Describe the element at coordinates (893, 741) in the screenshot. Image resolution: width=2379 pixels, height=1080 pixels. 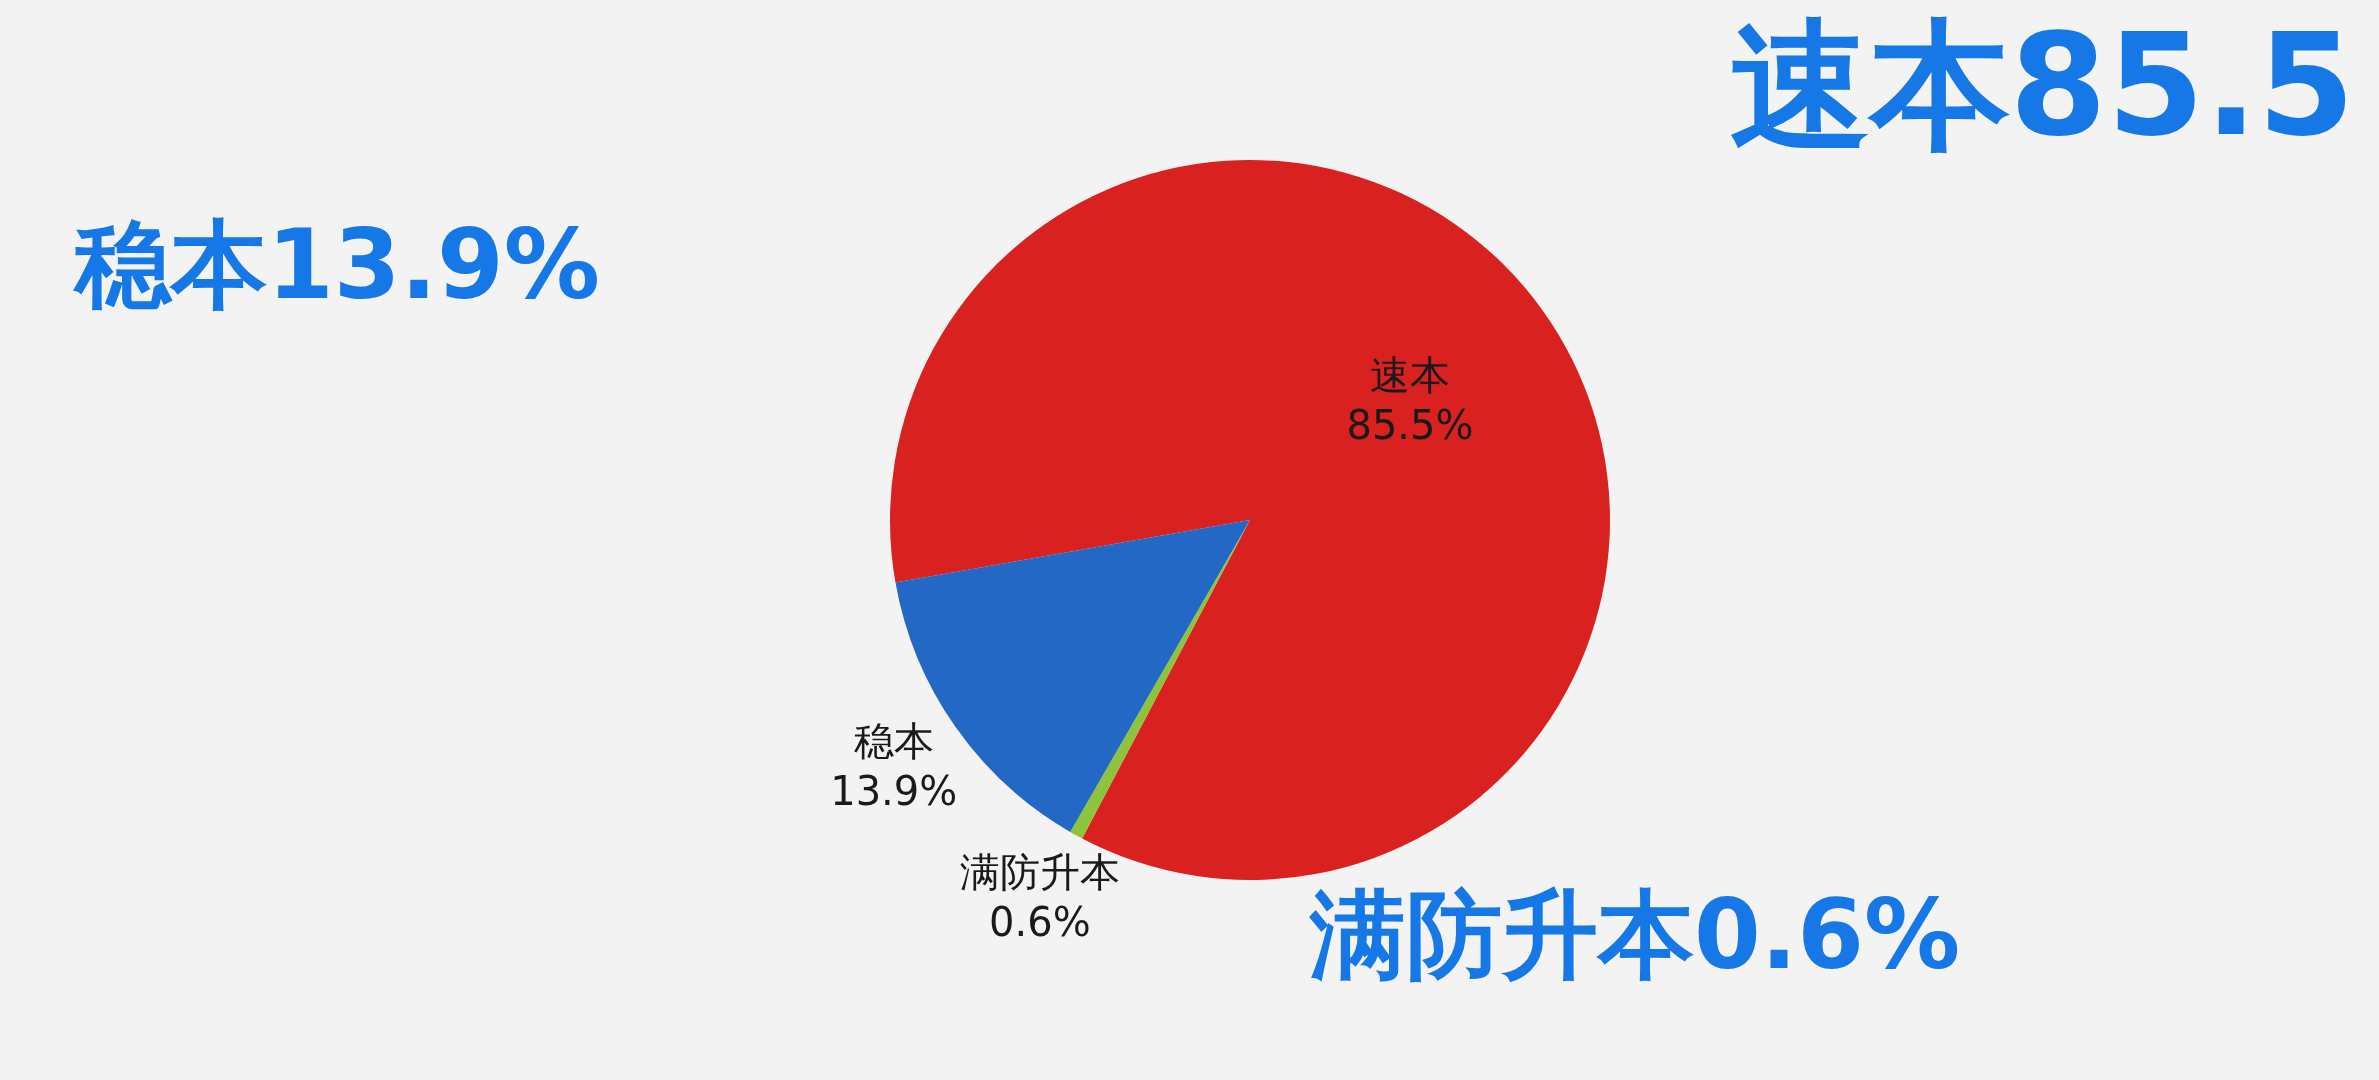
I see `slice-label: 稳本` at that location.